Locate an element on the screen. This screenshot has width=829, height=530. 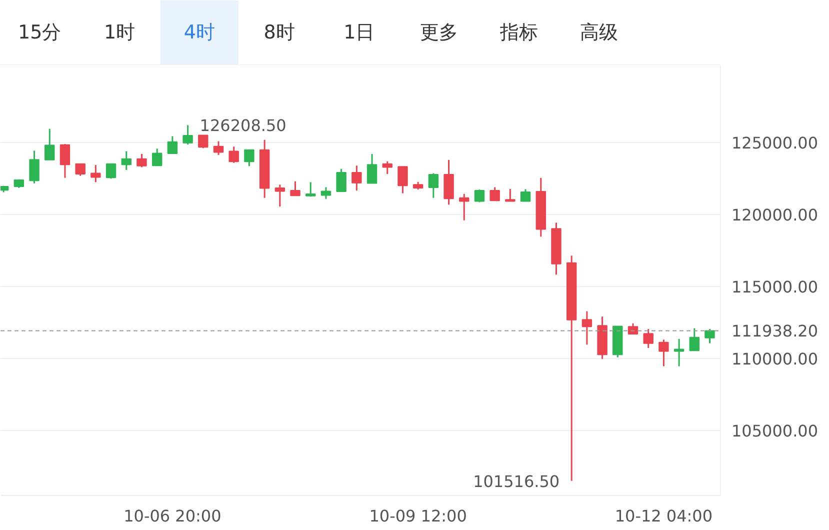
y-tick-label: 115000.00 is located at coordinates (775, 287).